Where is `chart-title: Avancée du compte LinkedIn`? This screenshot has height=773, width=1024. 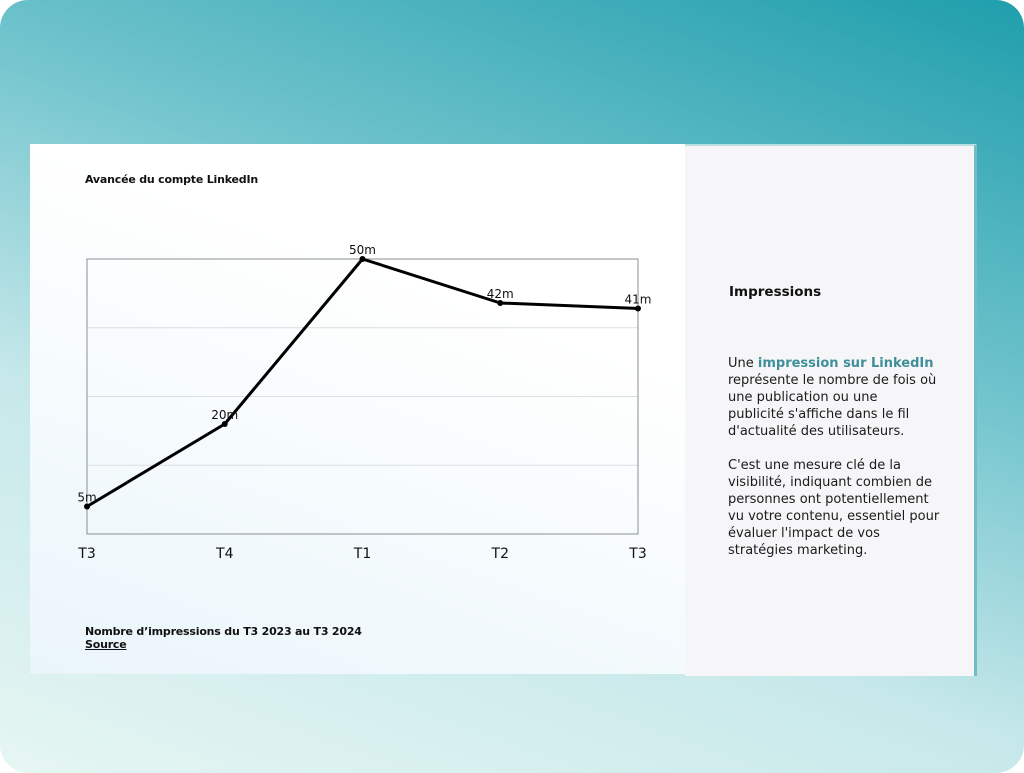 chart-title: Avancée du compte LinkedIn is located at coordinates (172, 179).